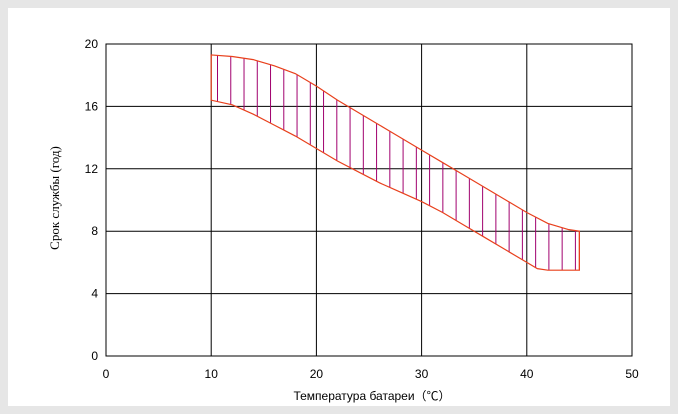  What do you see at coordinates (54, 198) in the screenshot?
I see `y-axis-label: Срок службы (год)` at bounding box center [54, 198].